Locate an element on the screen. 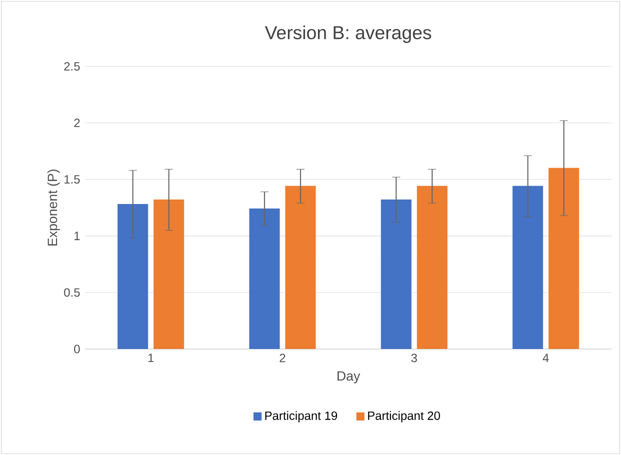  legend-label: Participant 19 is located at coordinates (301, 416).